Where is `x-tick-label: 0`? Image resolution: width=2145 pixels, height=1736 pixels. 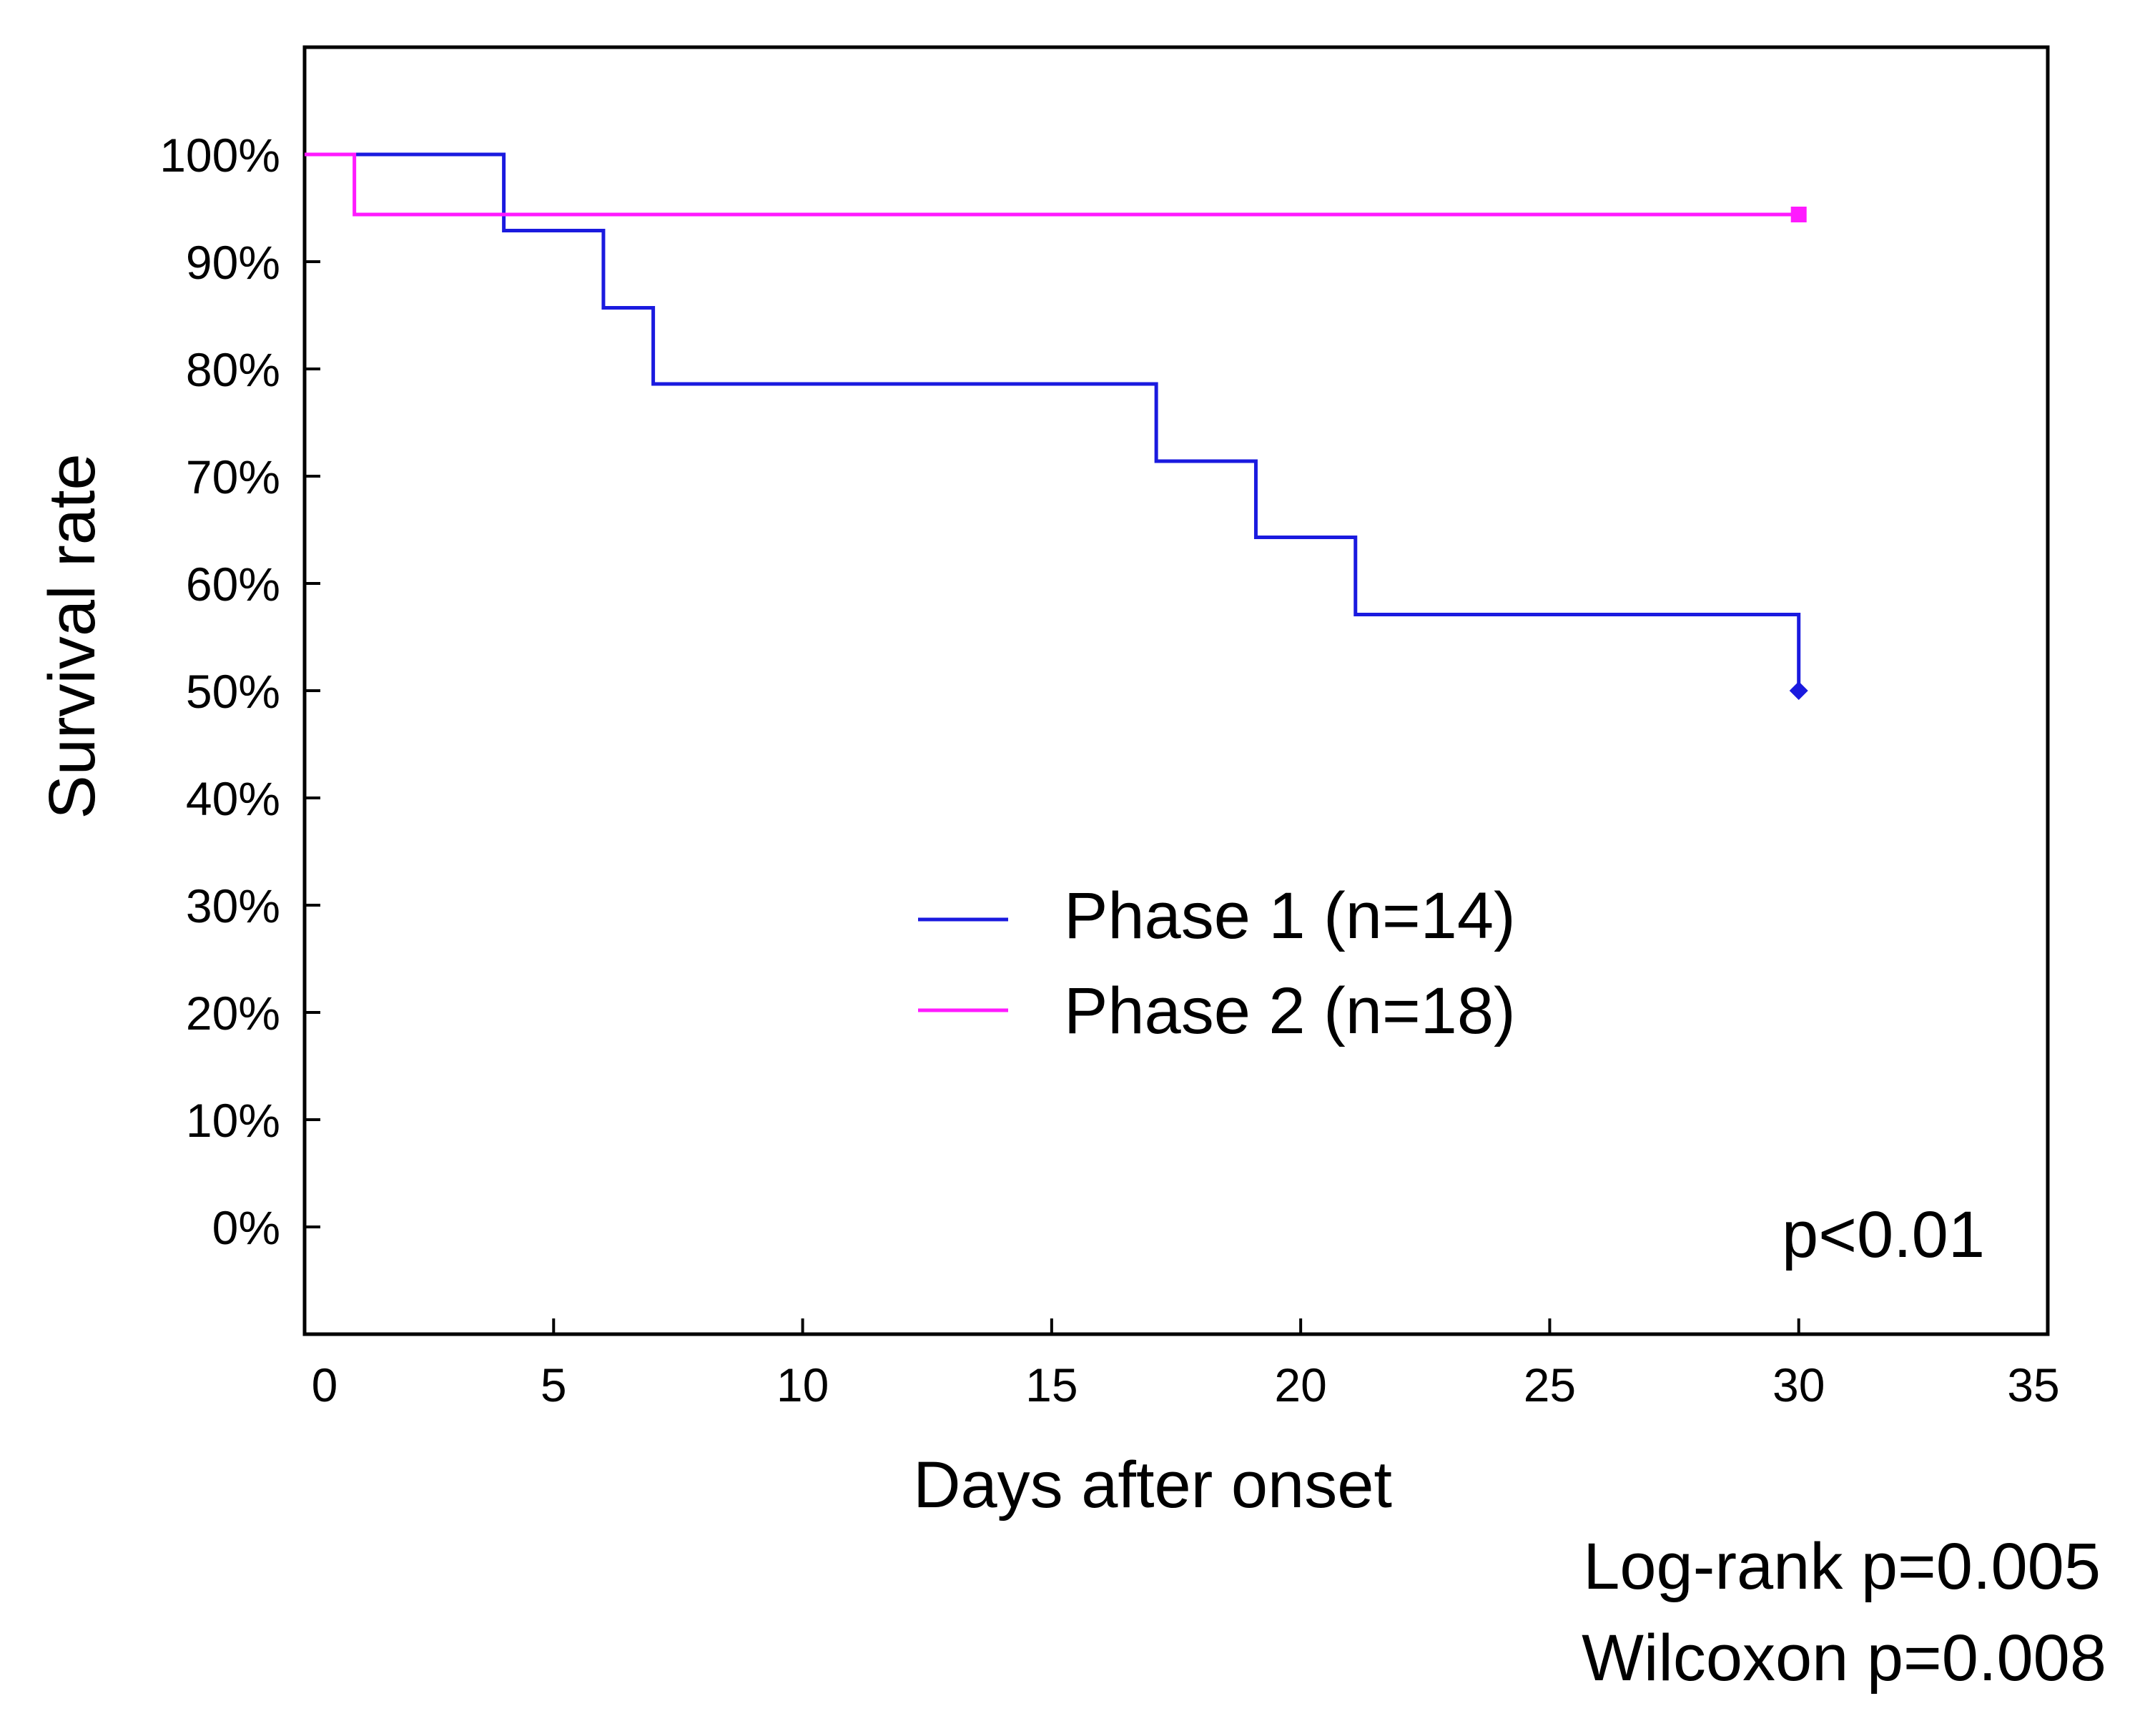 x-tick-label: 0 is located at coordinates (325, 1384).